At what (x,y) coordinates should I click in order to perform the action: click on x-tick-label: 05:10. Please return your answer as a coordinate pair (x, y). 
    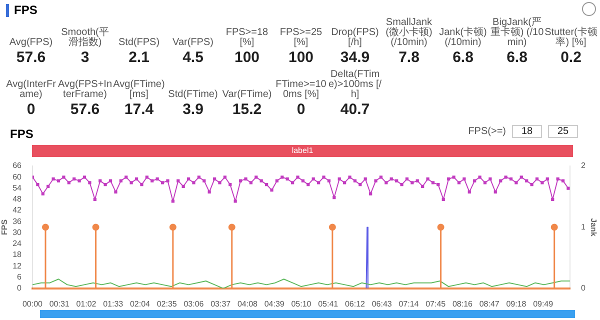
    Looking at the image, I should click on (301, 303).